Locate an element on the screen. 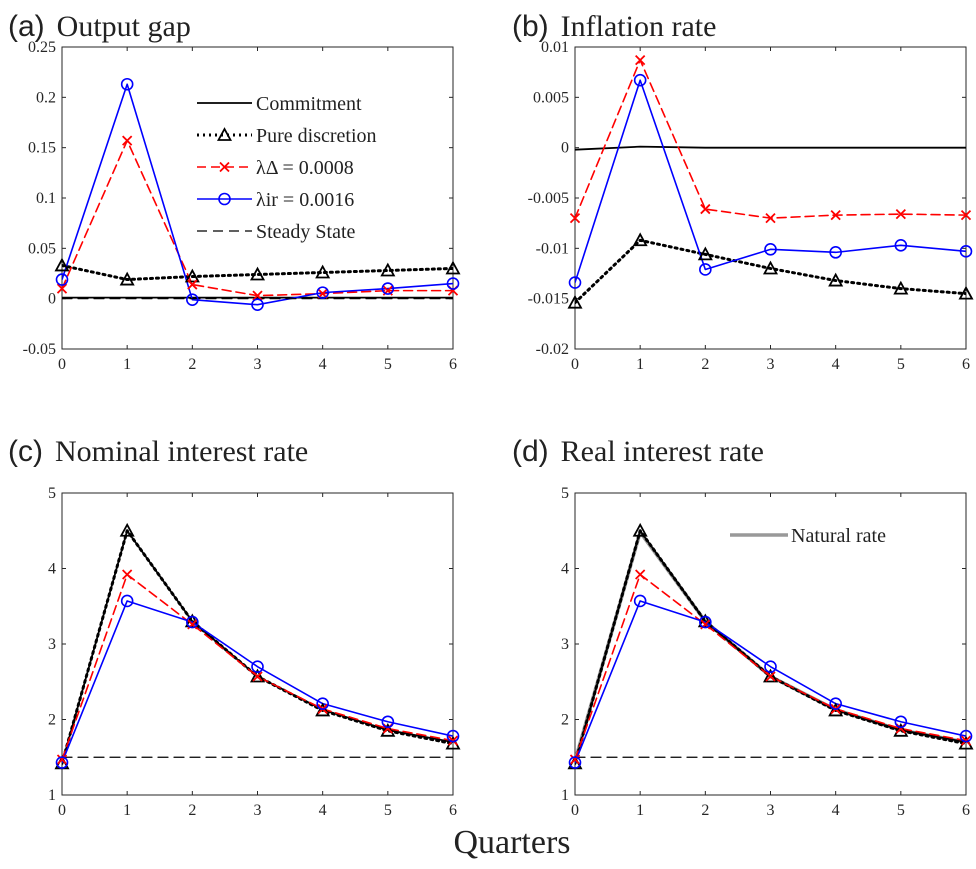 The width and height of the screenshot is (976, 869). y-tick-label: 0.005 is located at coordinates (551, 97).